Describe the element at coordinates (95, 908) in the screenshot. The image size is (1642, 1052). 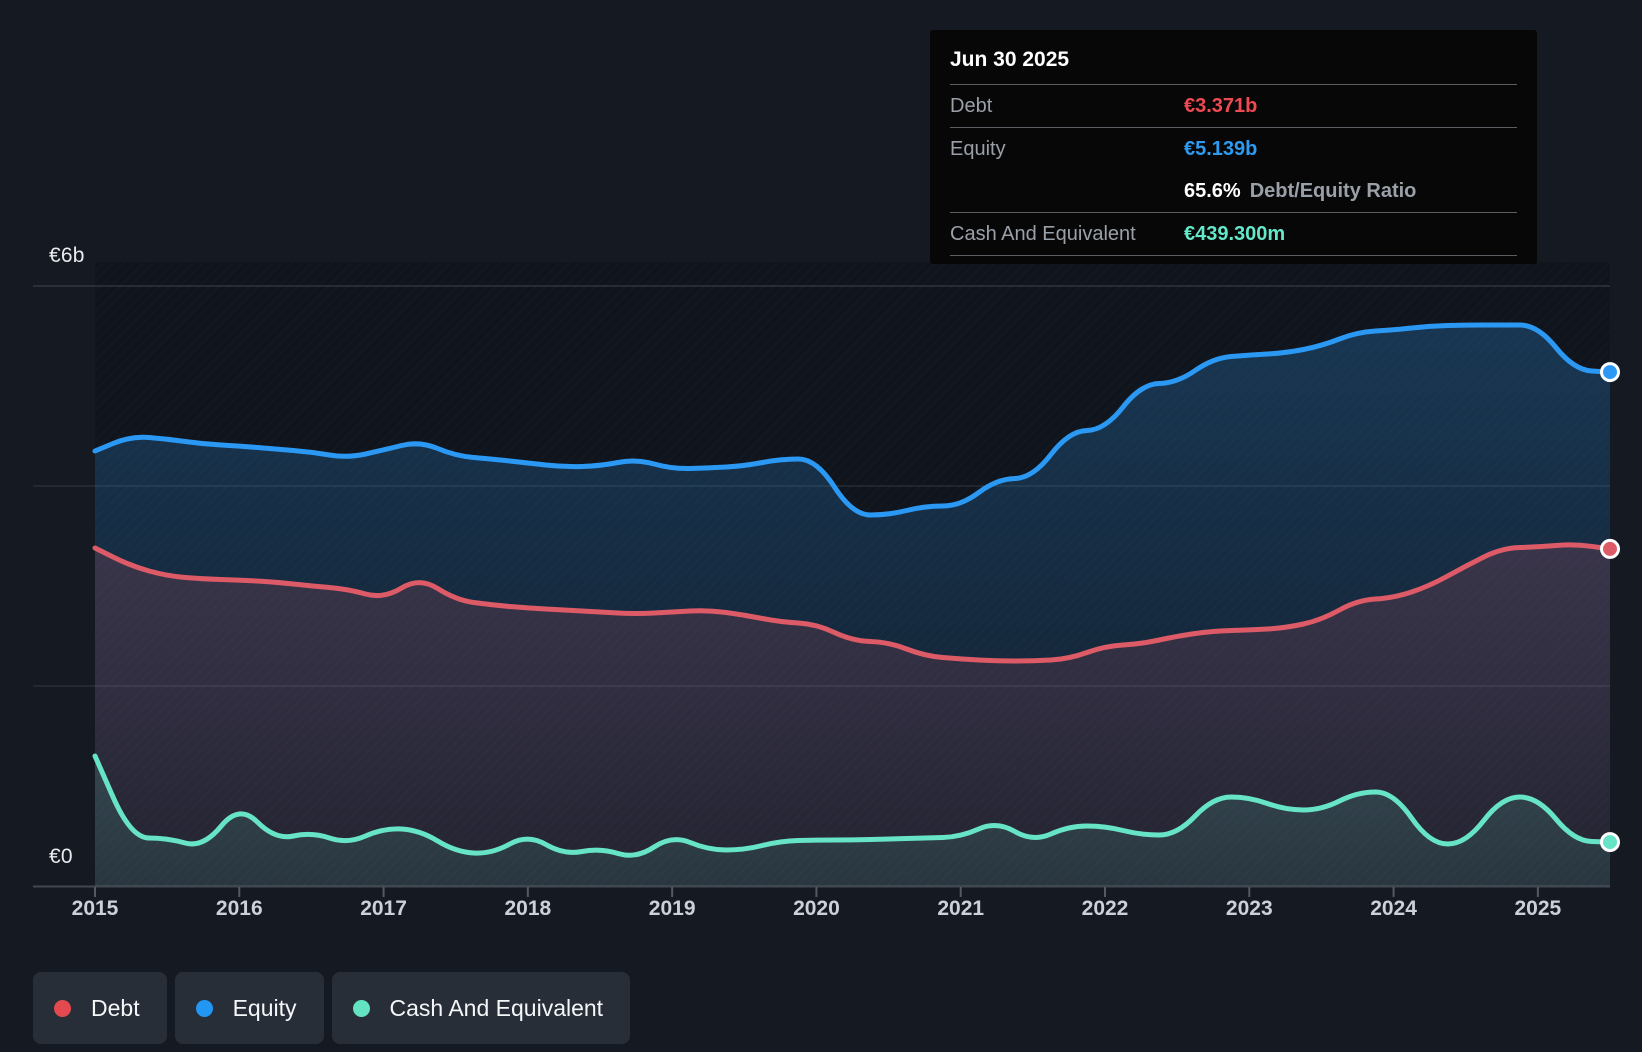
I see `x-axis-year-label: 2015` at that location.